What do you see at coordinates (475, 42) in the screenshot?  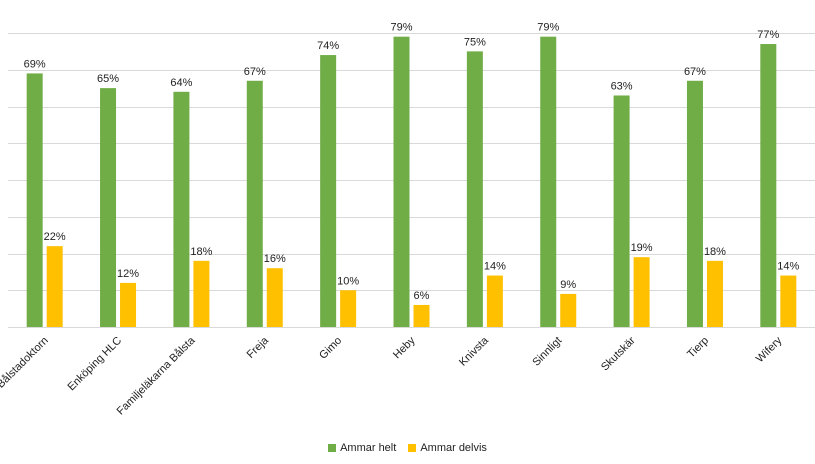 I see `data-label: 75%` at bounding box center [475, 42].